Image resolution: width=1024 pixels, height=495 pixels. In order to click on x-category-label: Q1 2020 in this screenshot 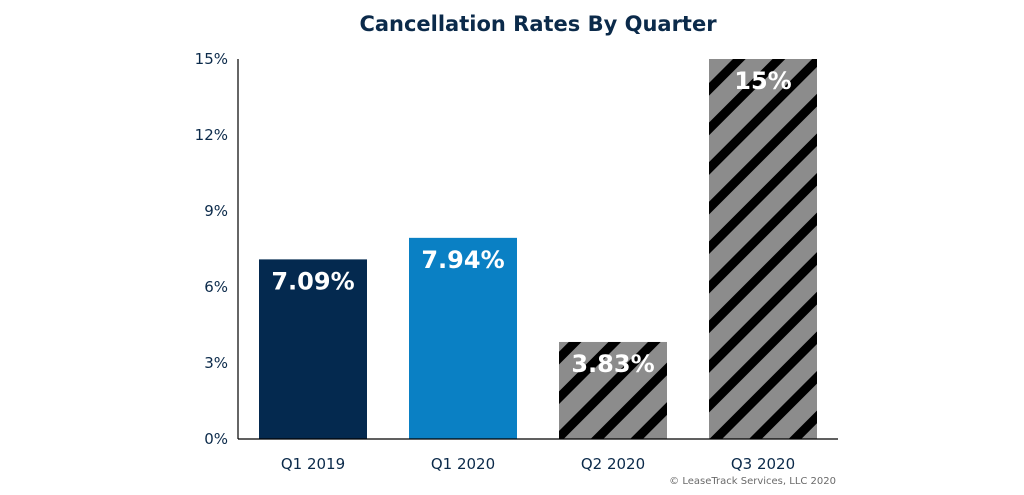, I will do `click(463, 464)`.